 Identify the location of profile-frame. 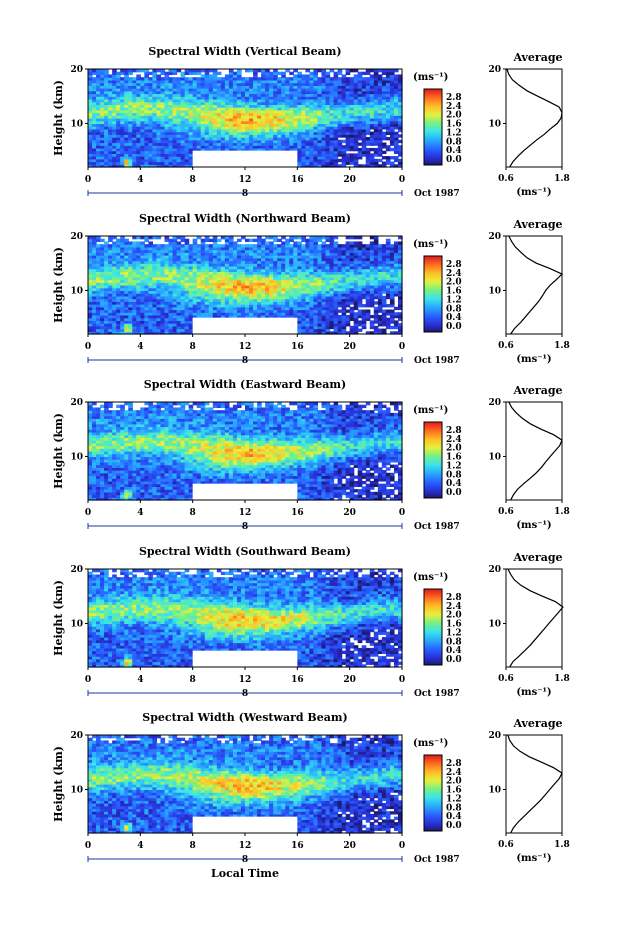
(534, 118).